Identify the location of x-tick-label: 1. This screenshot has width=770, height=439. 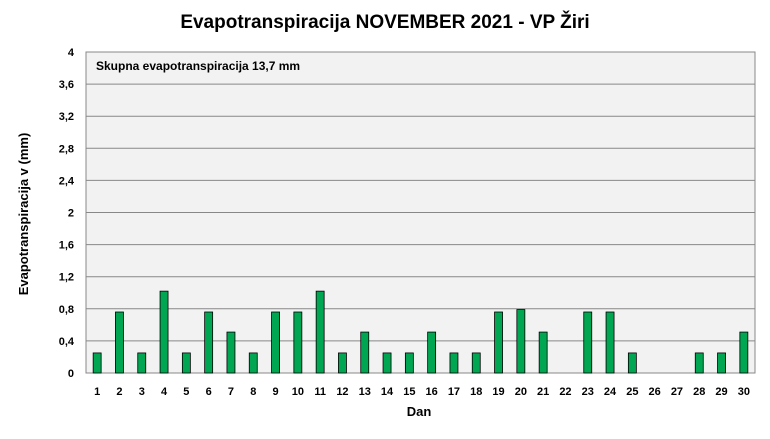
(97, 392).